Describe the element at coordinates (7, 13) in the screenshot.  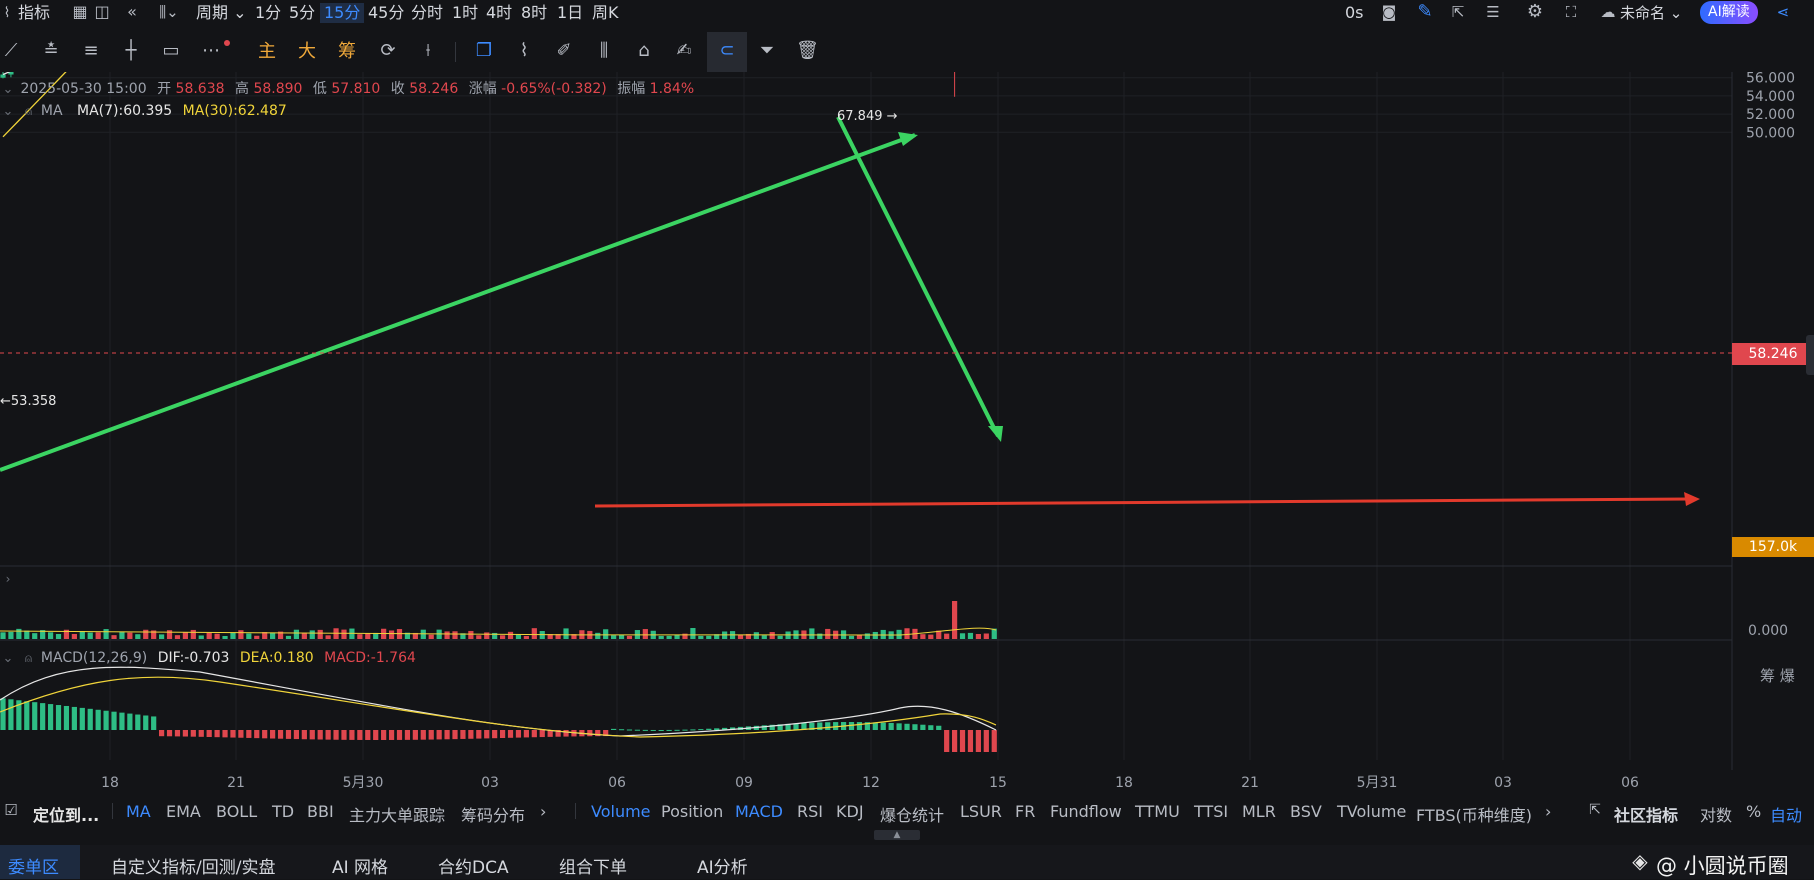
I see `indicators-icon: ⌇` at that location.